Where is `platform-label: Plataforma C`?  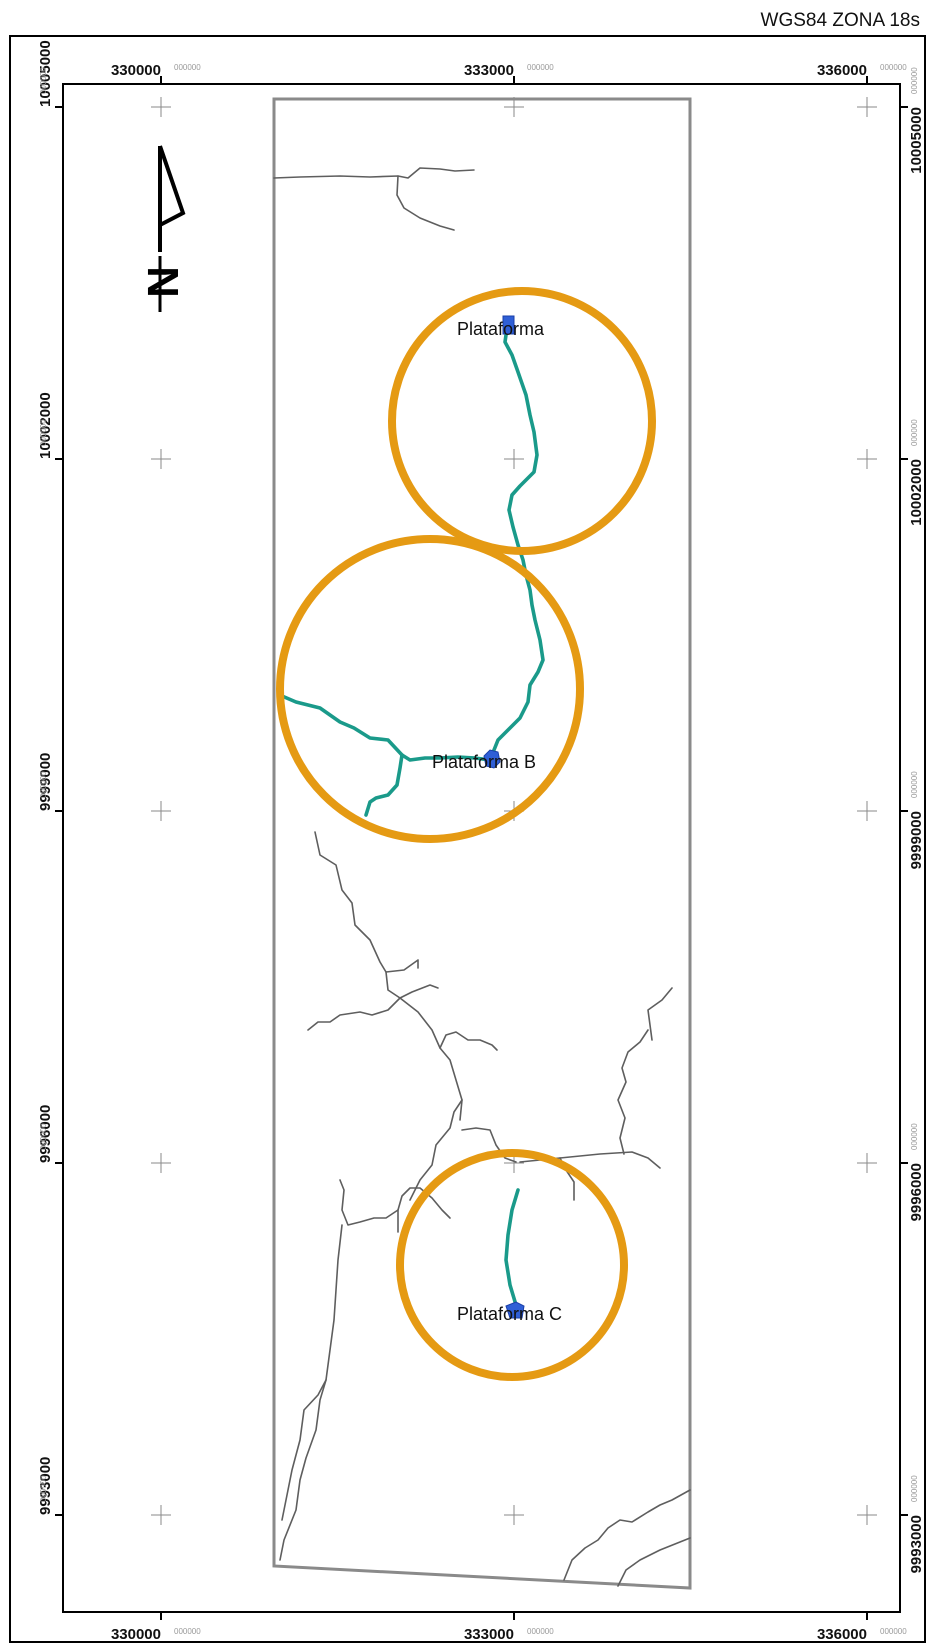
platform-label: Plataforma C is located at coordinates (509, 1314).